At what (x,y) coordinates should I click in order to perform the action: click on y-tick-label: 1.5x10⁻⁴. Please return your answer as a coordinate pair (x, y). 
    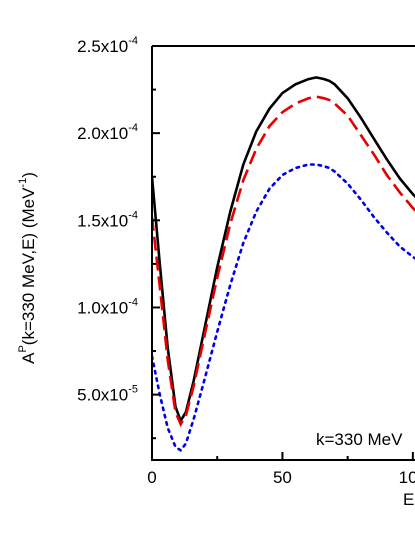
    Looking at the image, I should click on (107, 219).